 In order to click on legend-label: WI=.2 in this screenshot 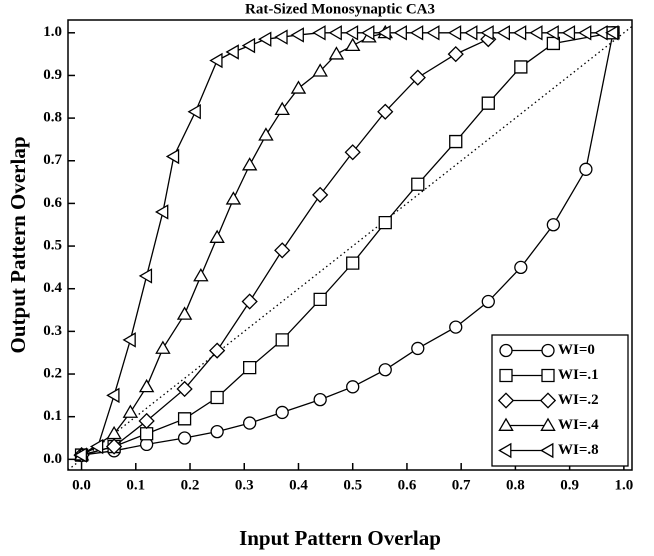, I will do `click(578, 400)`.